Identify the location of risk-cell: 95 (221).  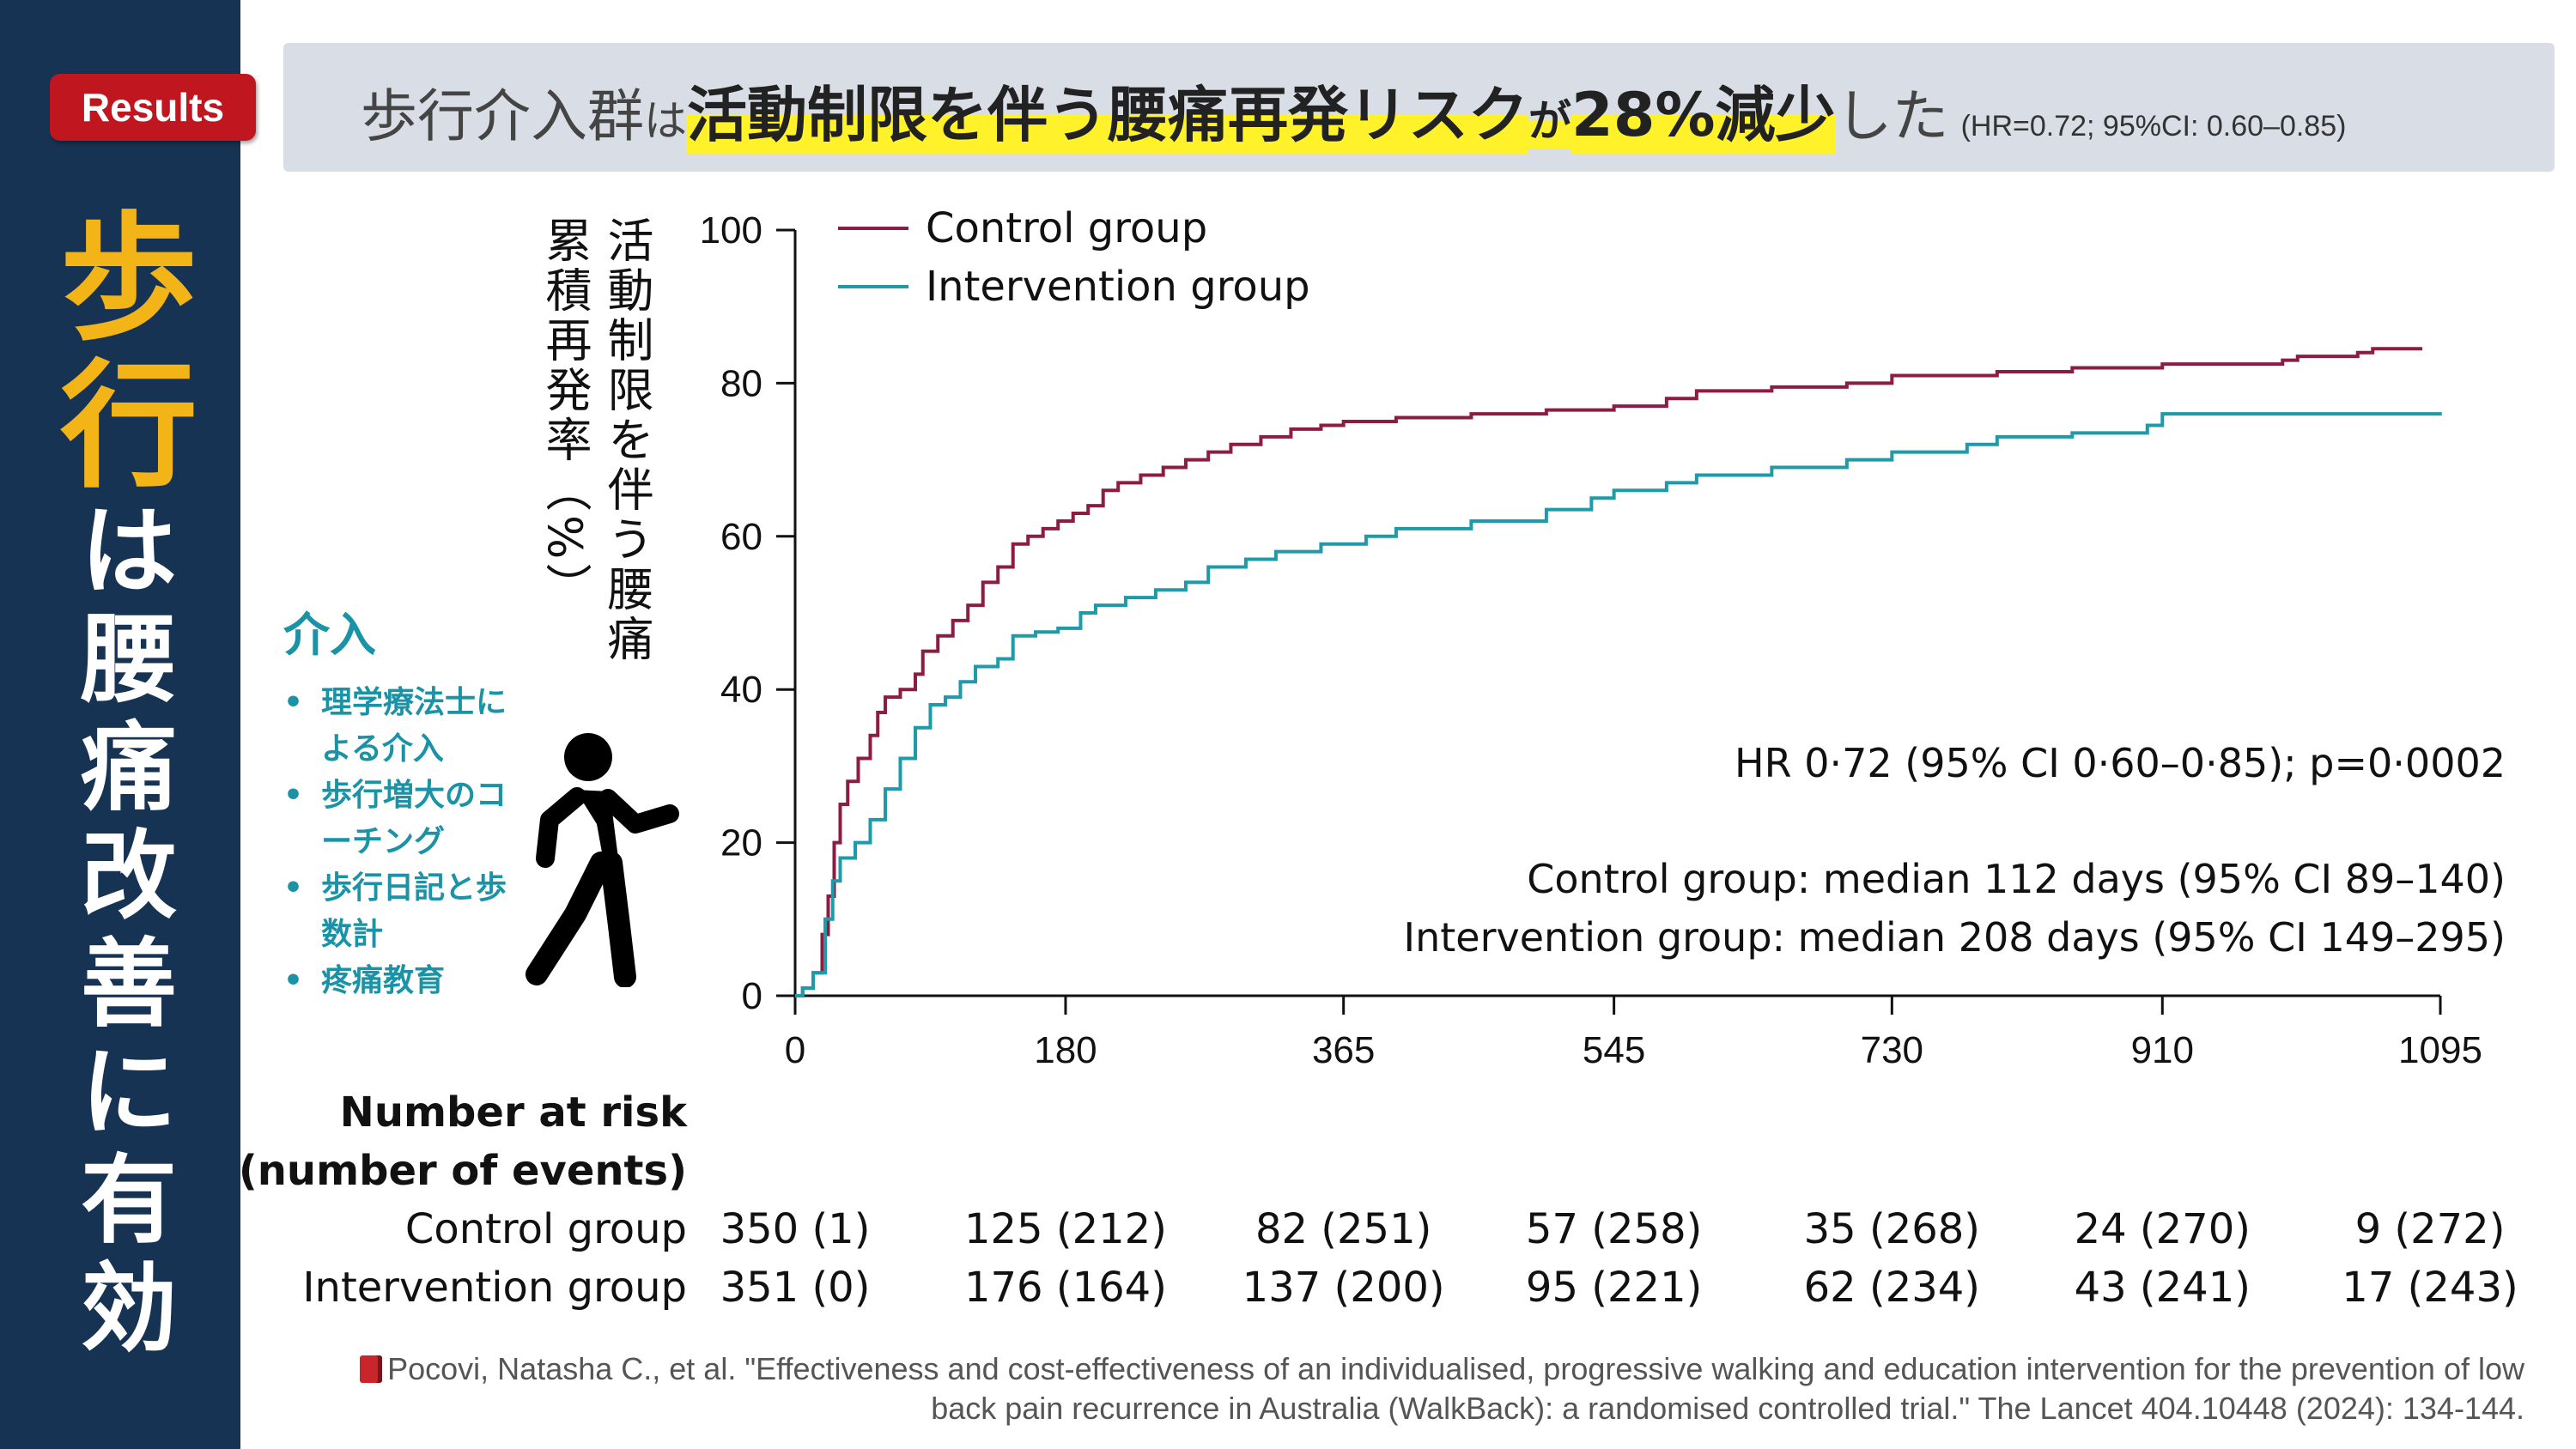
(1614, 1288).